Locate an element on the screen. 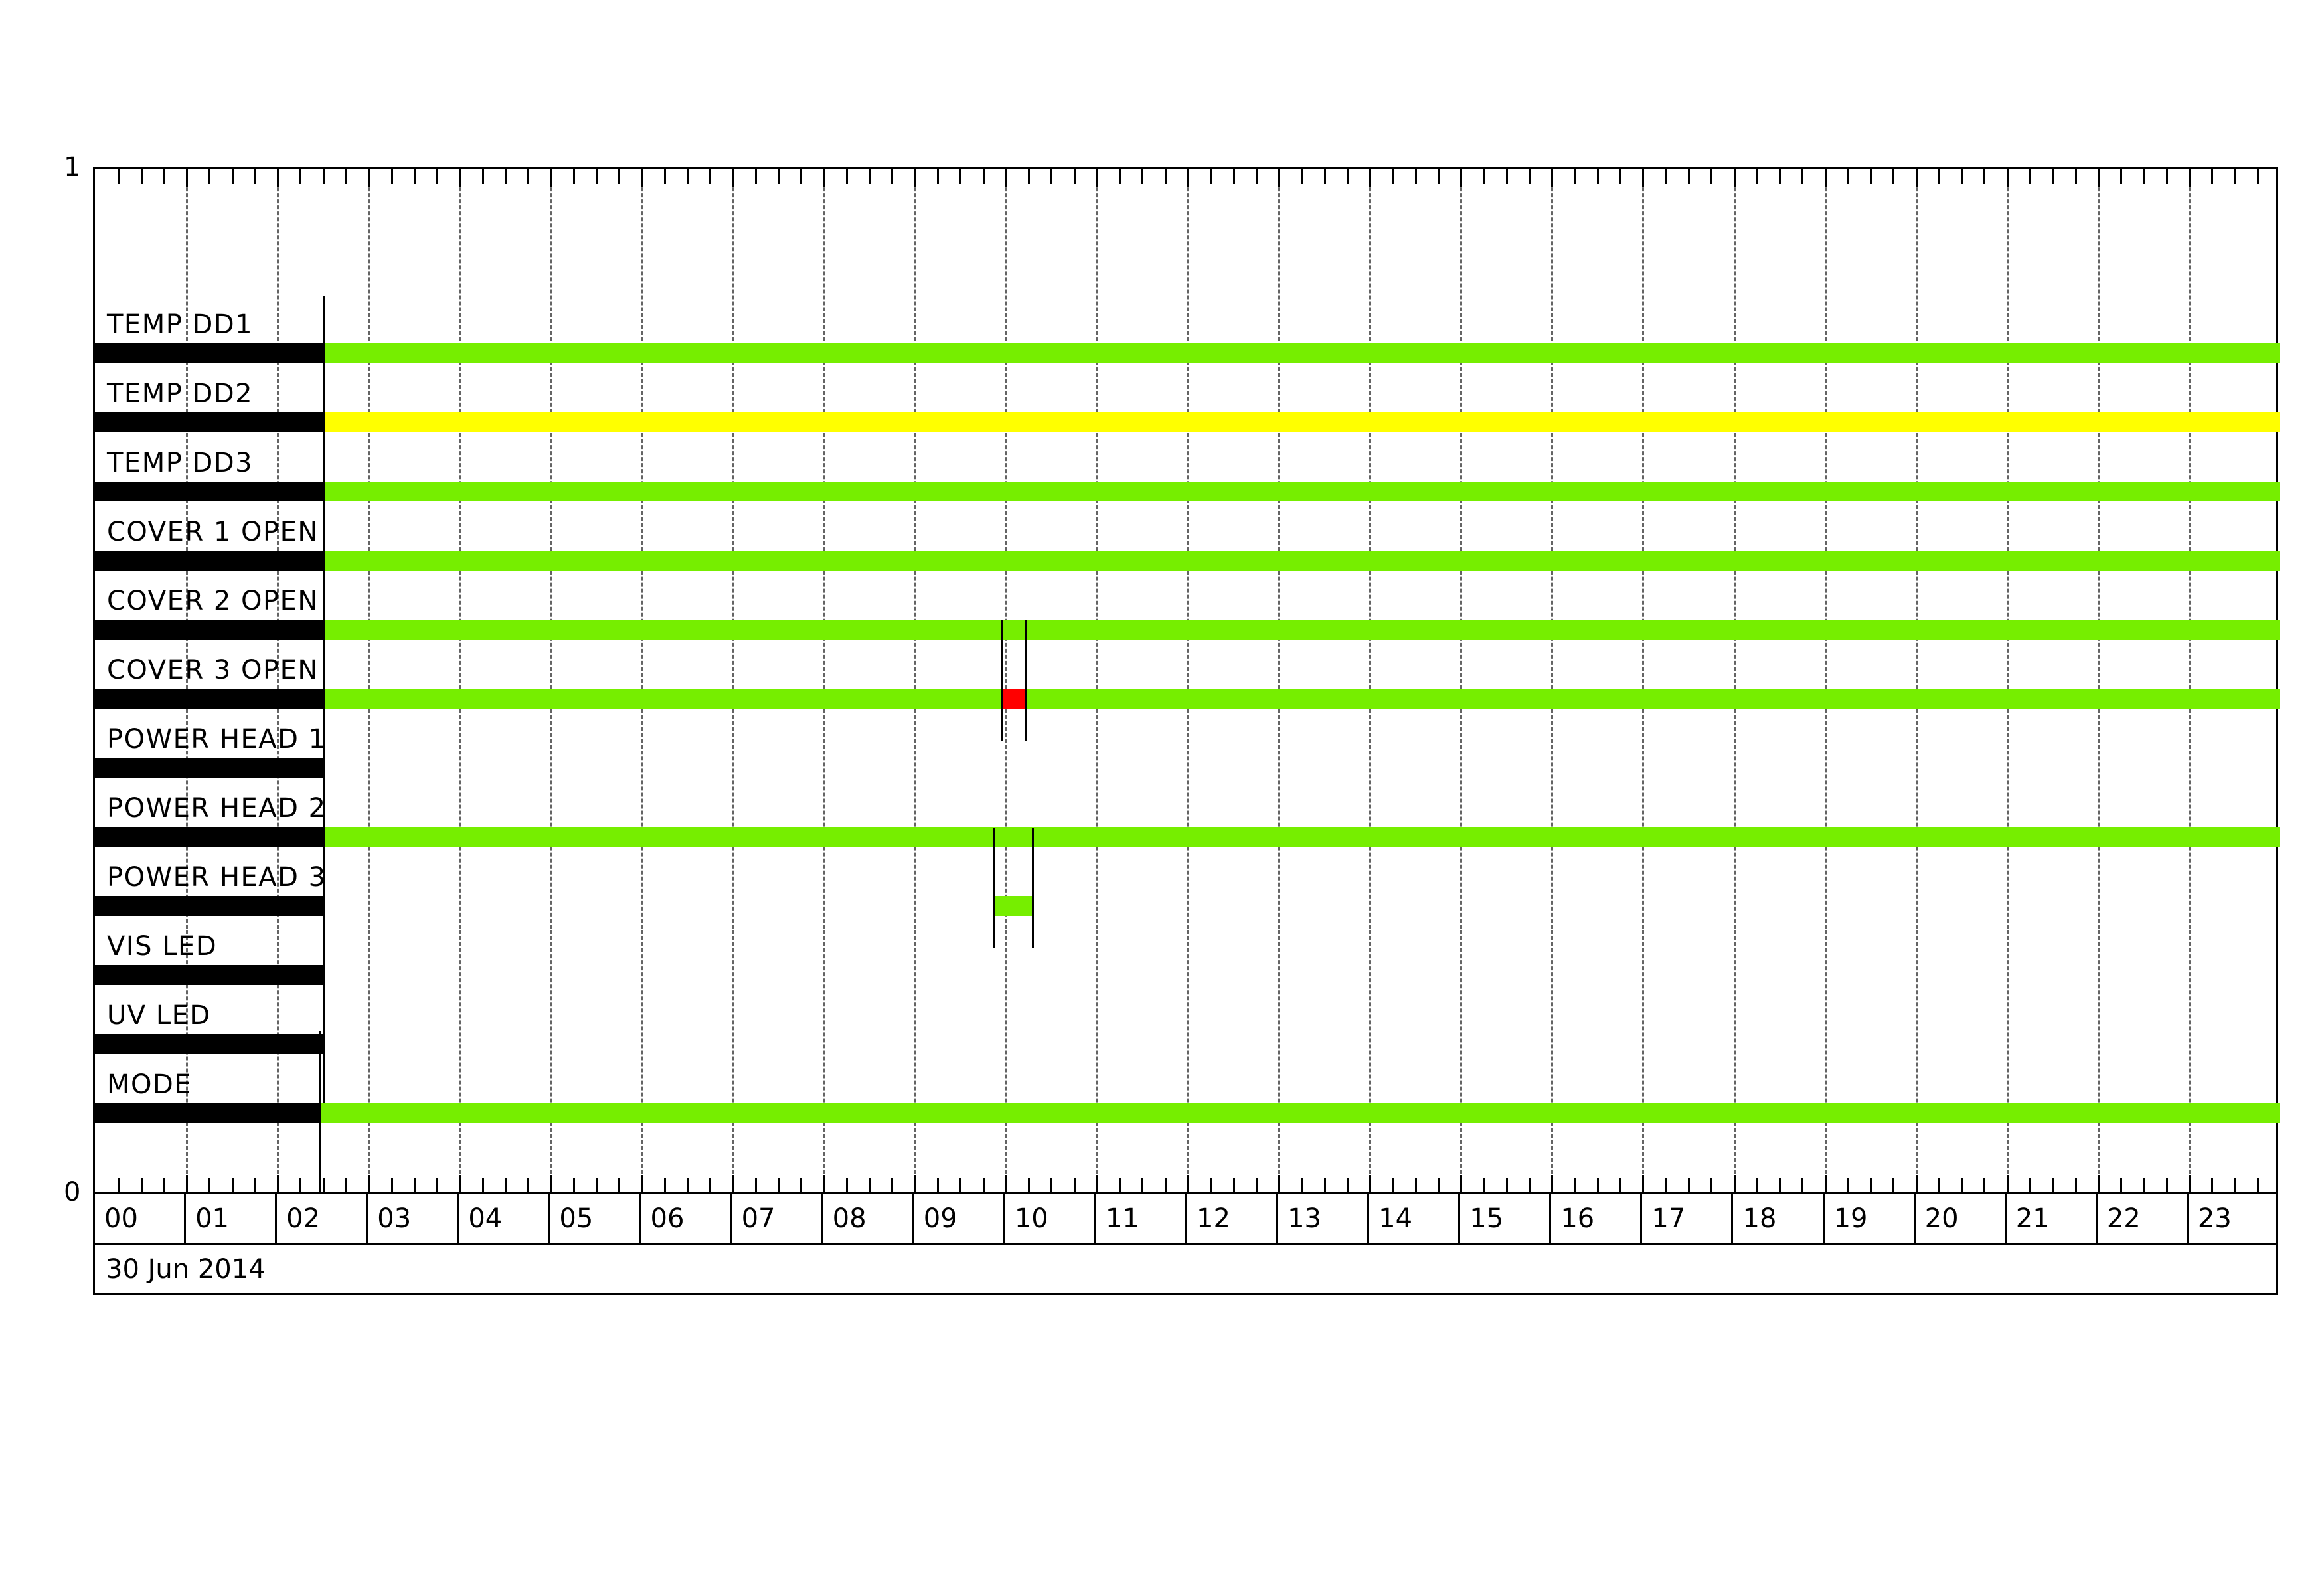  hour-label: 09 is located at coordinates (940, 1218).